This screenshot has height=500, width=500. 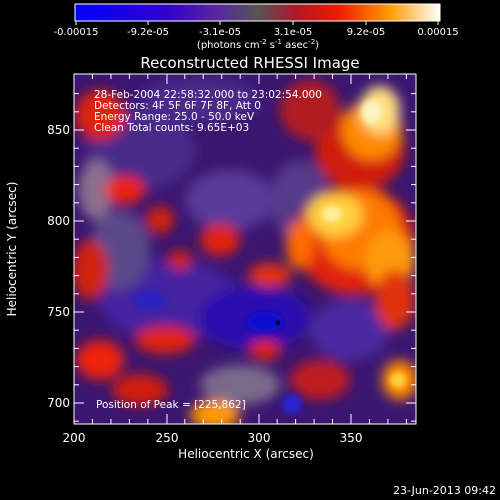 What do you see at coordinates (171, 405) in the screenshot?
I see `peak-position-label: Position of Peak = [225,862]` at bounding box center [171, 405].